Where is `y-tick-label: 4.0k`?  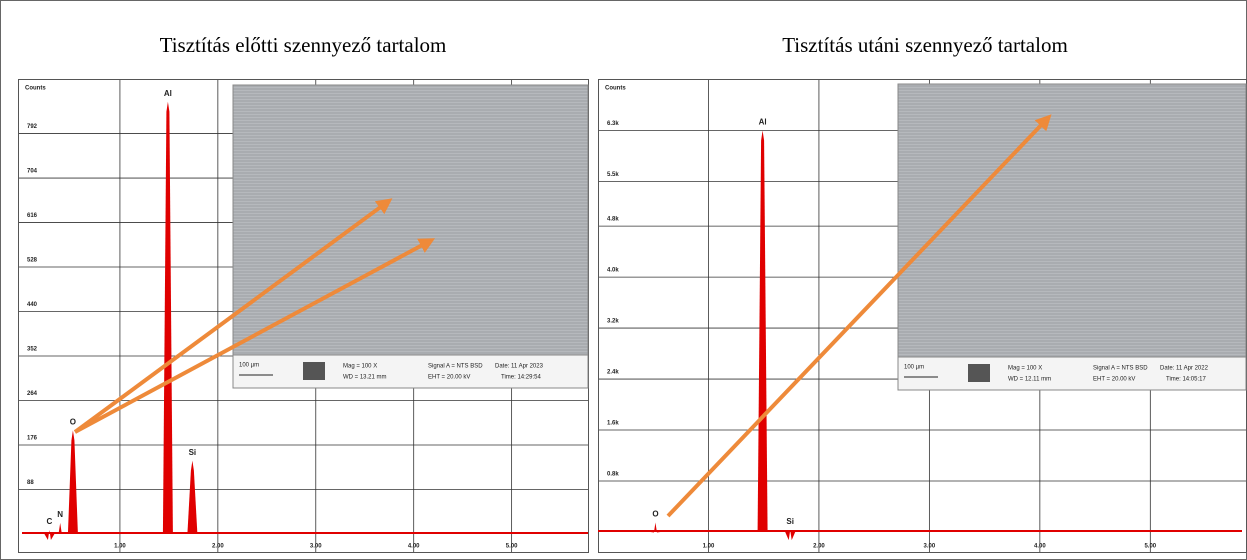 y-tick-label: 4.0k is located at coordinates (613, 271).